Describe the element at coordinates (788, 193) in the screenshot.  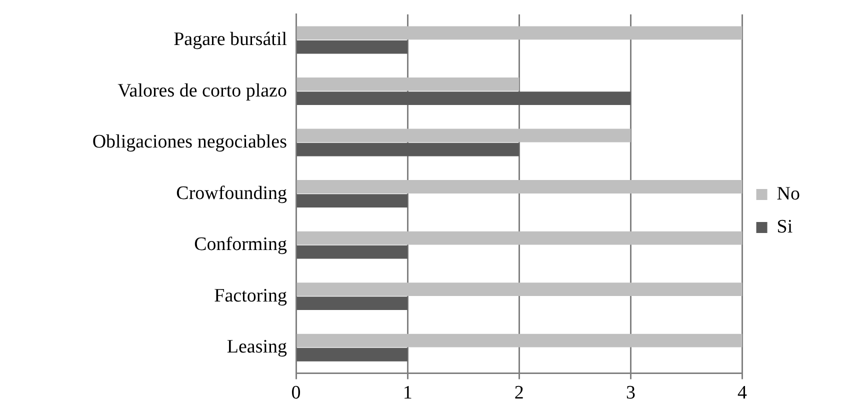
I see `legend-label: No` at that location.